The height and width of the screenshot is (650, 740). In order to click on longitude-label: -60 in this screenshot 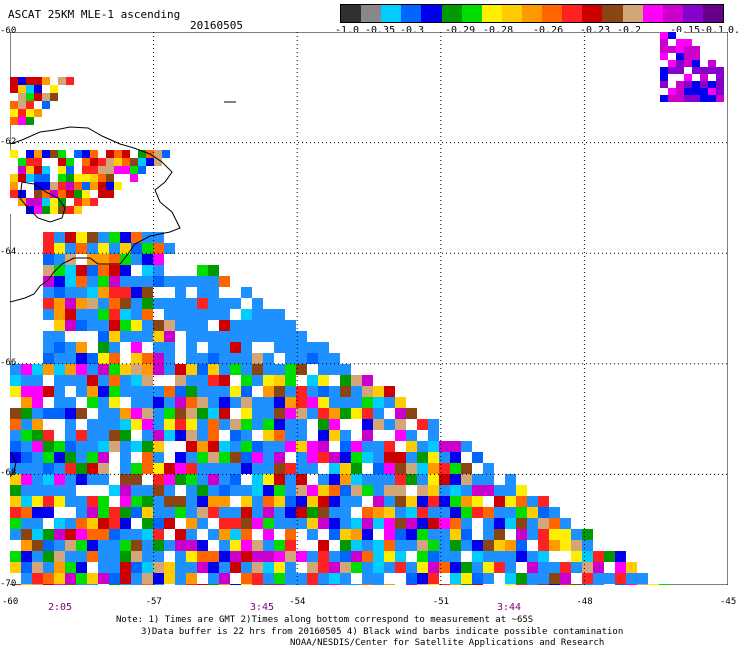, I will do `click(10, 602)`.